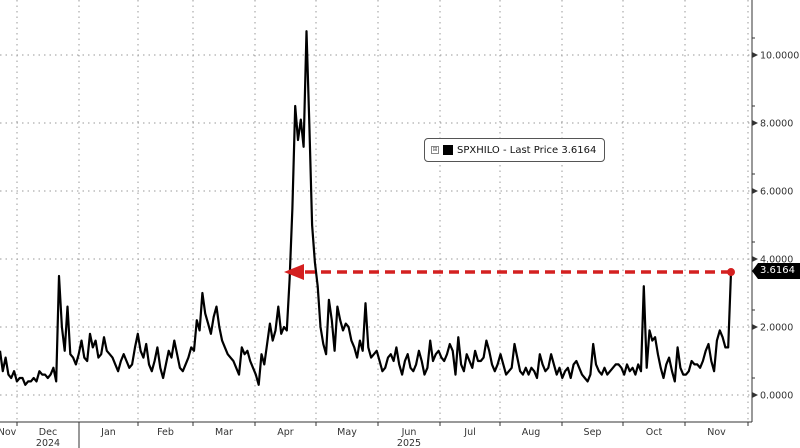 Image resolution: width=800 pixels, height=448 pixels. Describe the element at coordinates (409, 432) in the screenshot. I see `x-tick-label: Jun` at that location.